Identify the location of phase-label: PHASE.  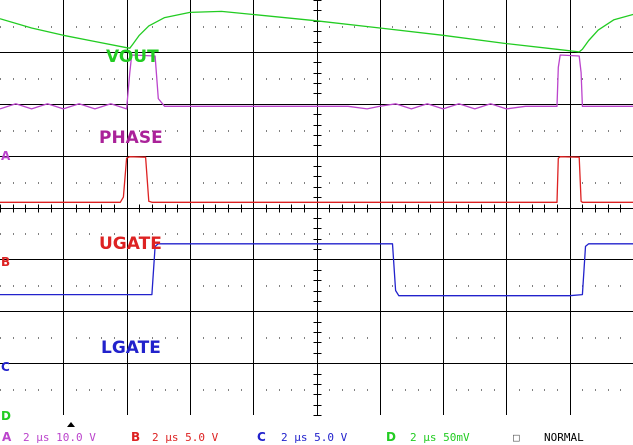
(131, 138).